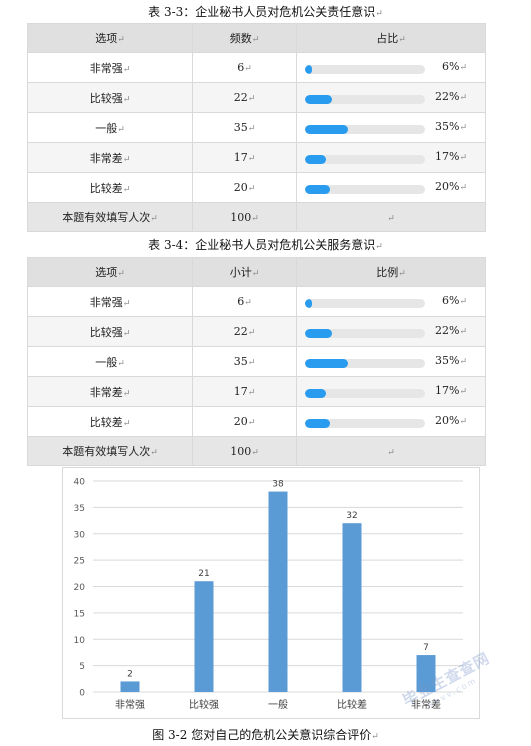 This screenshot has height=746, width=531. What do you see at coordinates (130, 704) in the screenshot?
I see `x-category-label: 非常强` at bounding box center [130, 704].